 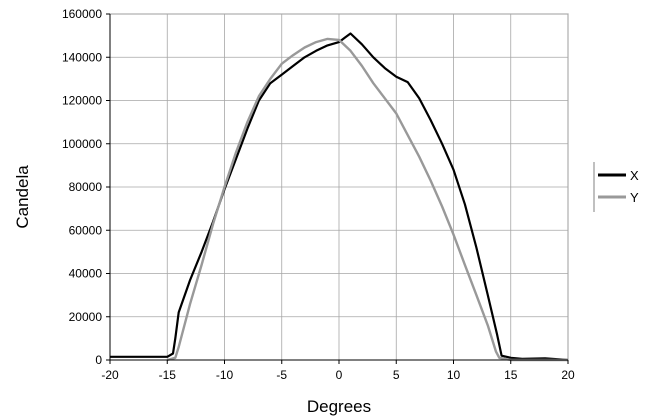 I want to click on x-tick-label: -5, so click(x=281, y=375).